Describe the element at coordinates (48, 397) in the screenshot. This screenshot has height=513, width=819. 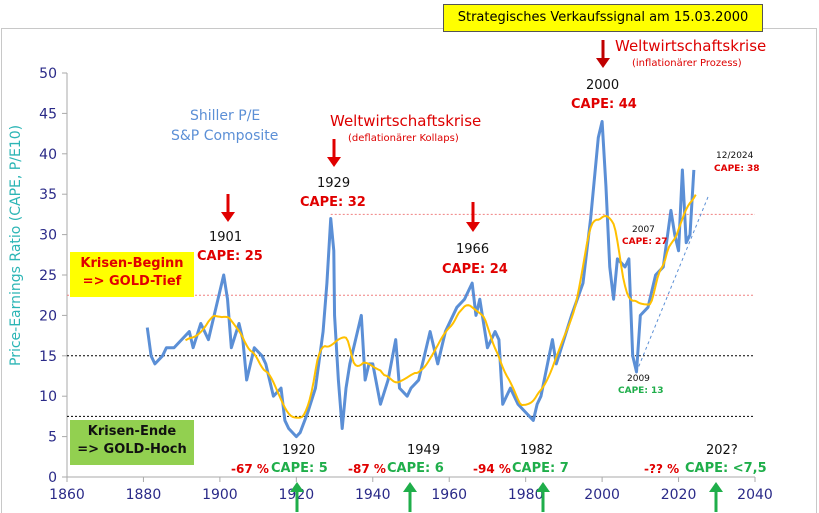
I see `y-tick-label: 10` at that location.